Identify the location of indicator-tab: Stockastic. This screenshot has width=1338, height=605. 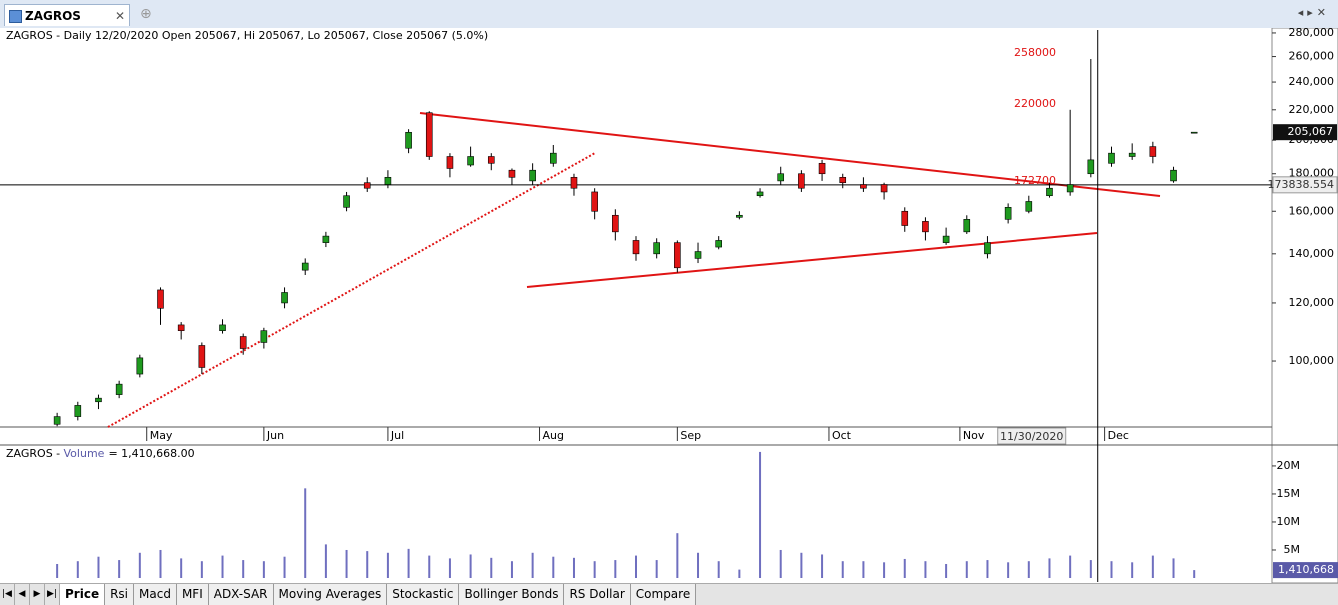
(423, 594).